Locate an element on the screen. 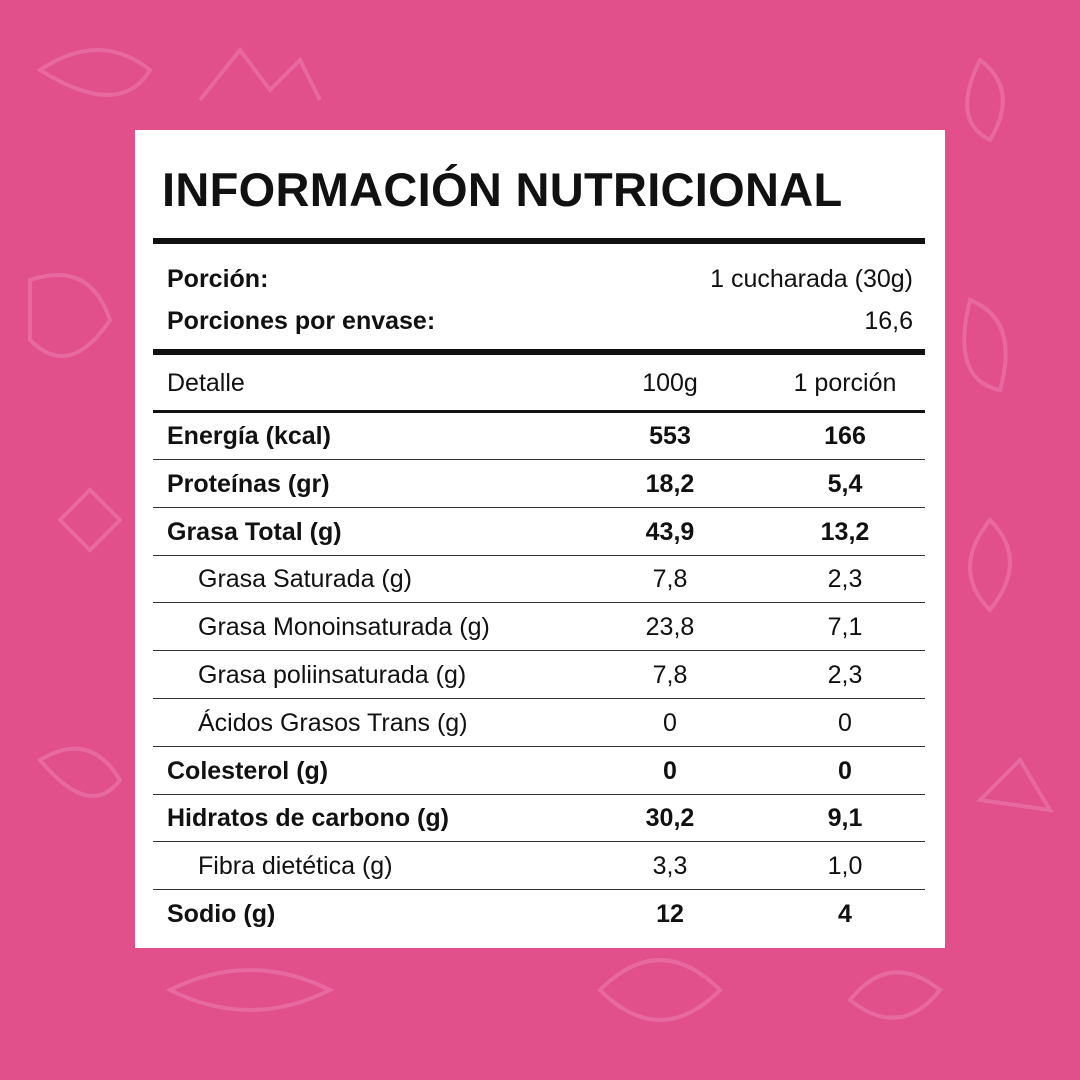 The width and height of the screenshot is (1080, 1080). servings-value: 16,6 is located at coordinates (888, 321).